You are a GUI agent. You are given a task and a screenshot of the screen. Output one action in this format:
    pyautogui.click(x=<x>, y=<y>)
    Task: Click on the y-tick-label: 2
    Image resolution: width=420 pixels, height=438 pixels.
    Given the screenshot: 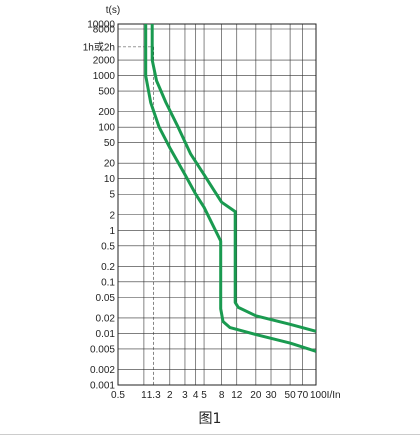 What is the action you would take?
    pyautogui.click(x=112, y=215)
    